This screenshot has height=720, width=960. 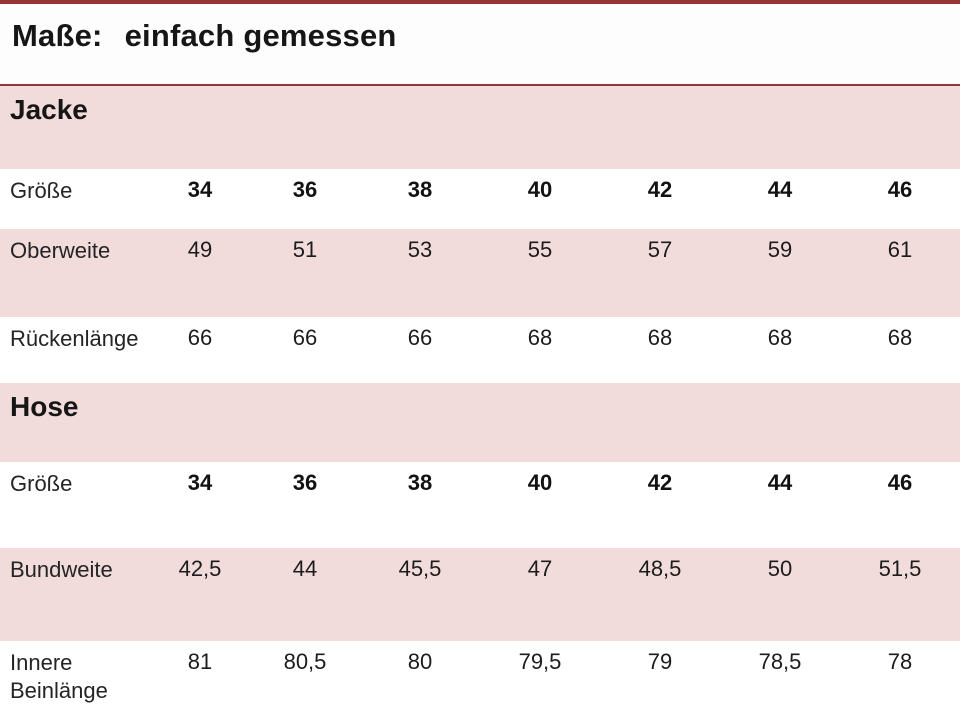 What do you see at coordinates (480, 594) in the screenshot?
I see `table-row-bundweite: Bundweite 42,5 44 45,5 47 48,5 50 51,5` at bounding box center [480, 594].